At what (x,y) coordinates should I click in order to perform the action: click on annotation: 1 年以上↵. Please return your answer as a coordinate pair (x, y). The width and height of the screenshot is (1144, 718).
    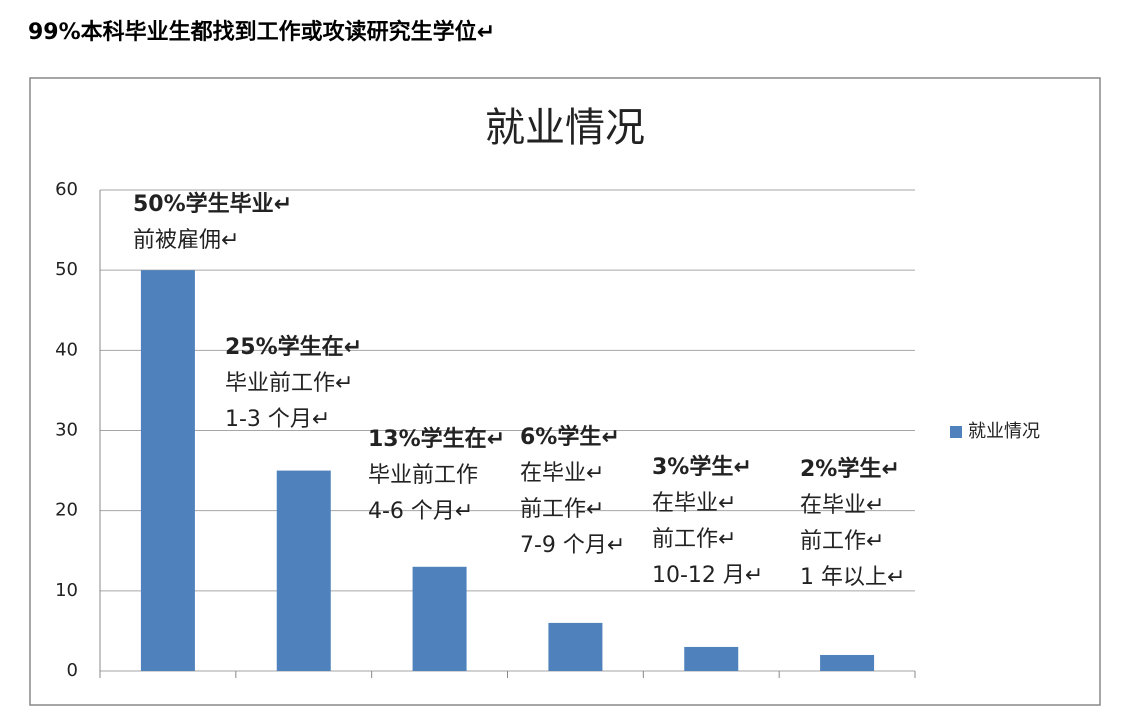
    Looking at the image, I should click on (852, 577).